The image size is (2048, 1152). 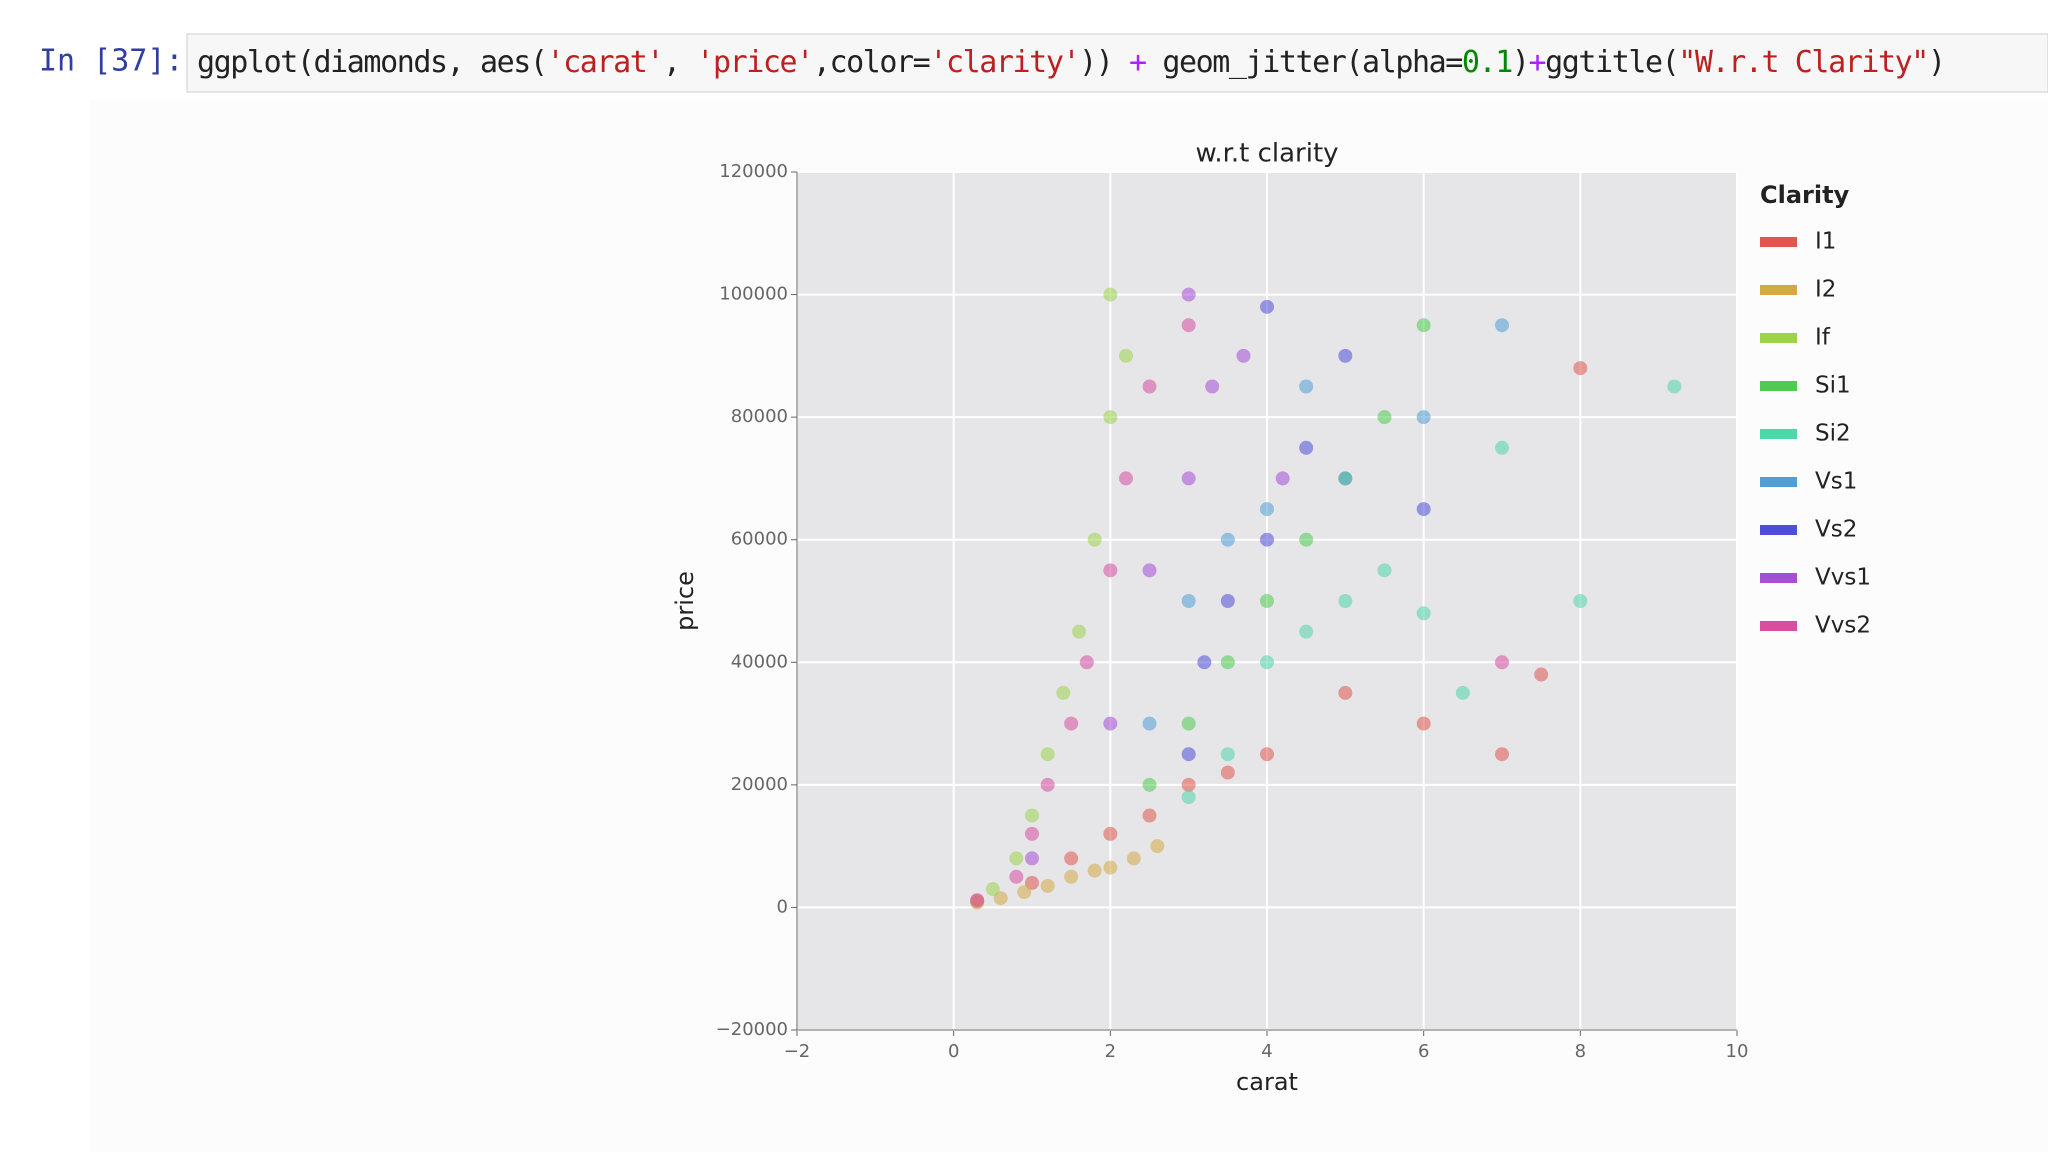 What do you see at coordinates (111, 61) in the screenshot?
I see `prompt: In [37]:` at bounding box center [111, 61].